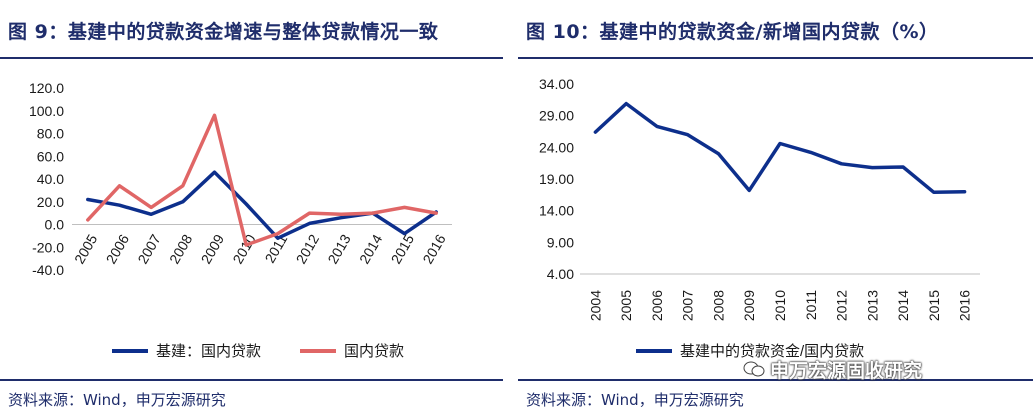 This screenshot has height=414, width=1033. What do you see at coordinates (560, 274) in the screenshot?
I see `y-tick-label: 4.00` at bounding box center [560, 274].